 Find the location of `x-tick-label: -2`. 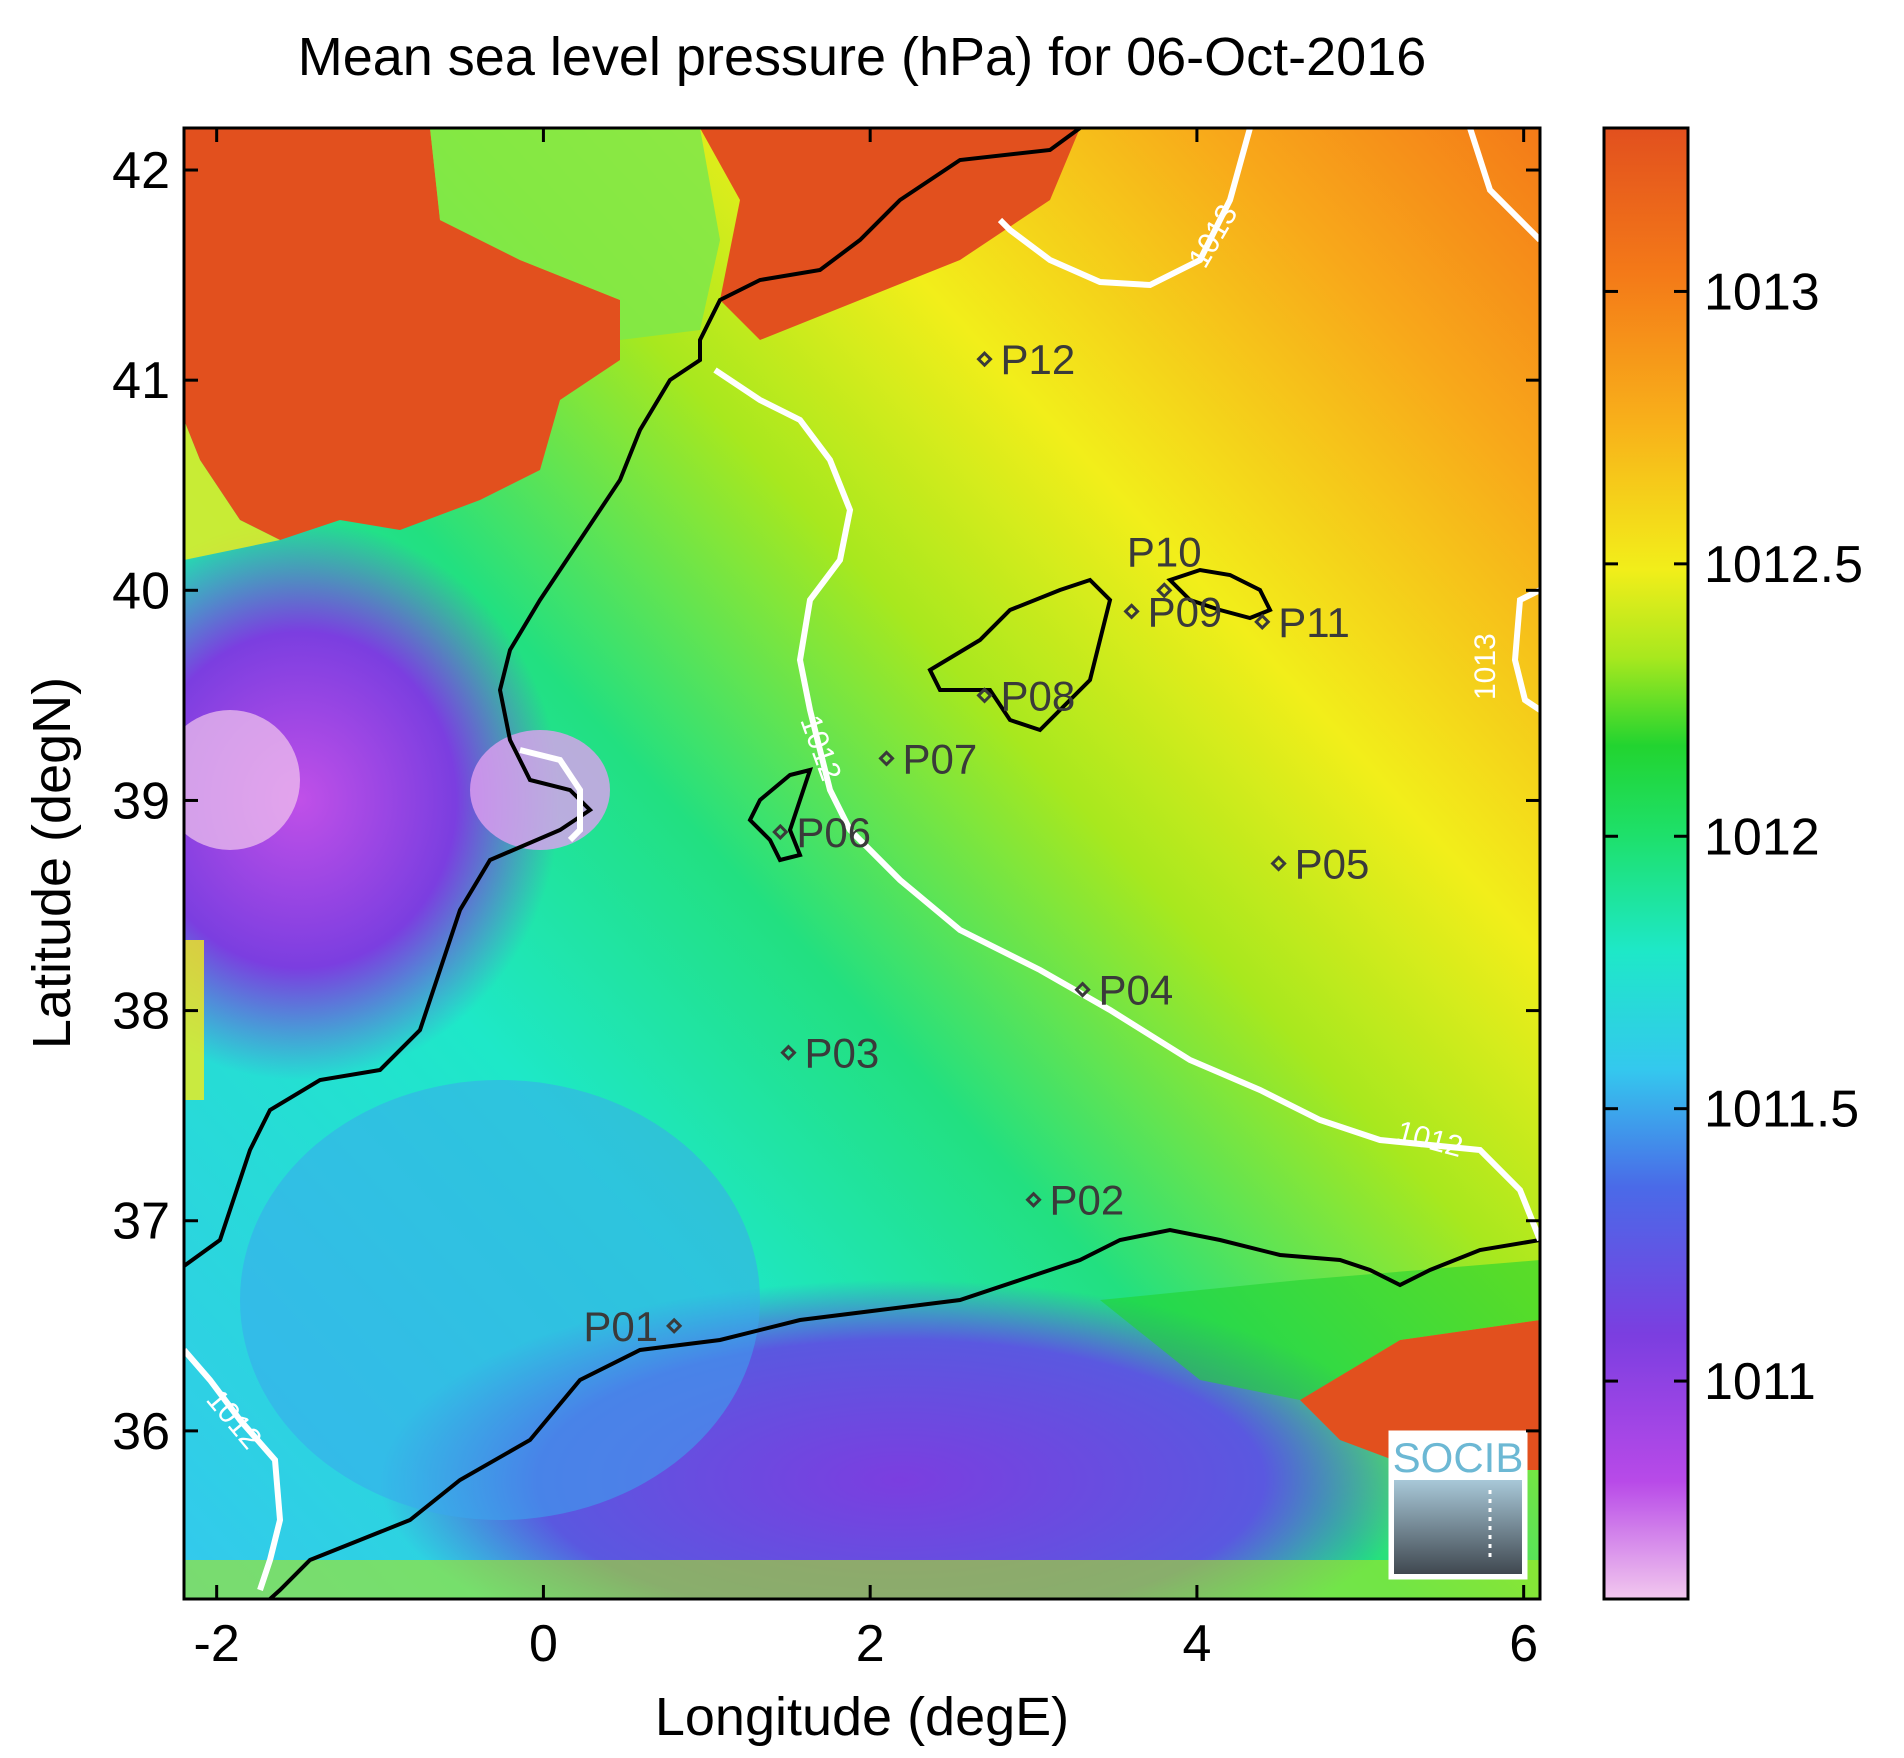

x-tick-label: -2 is located at coordinates (217, 1644).